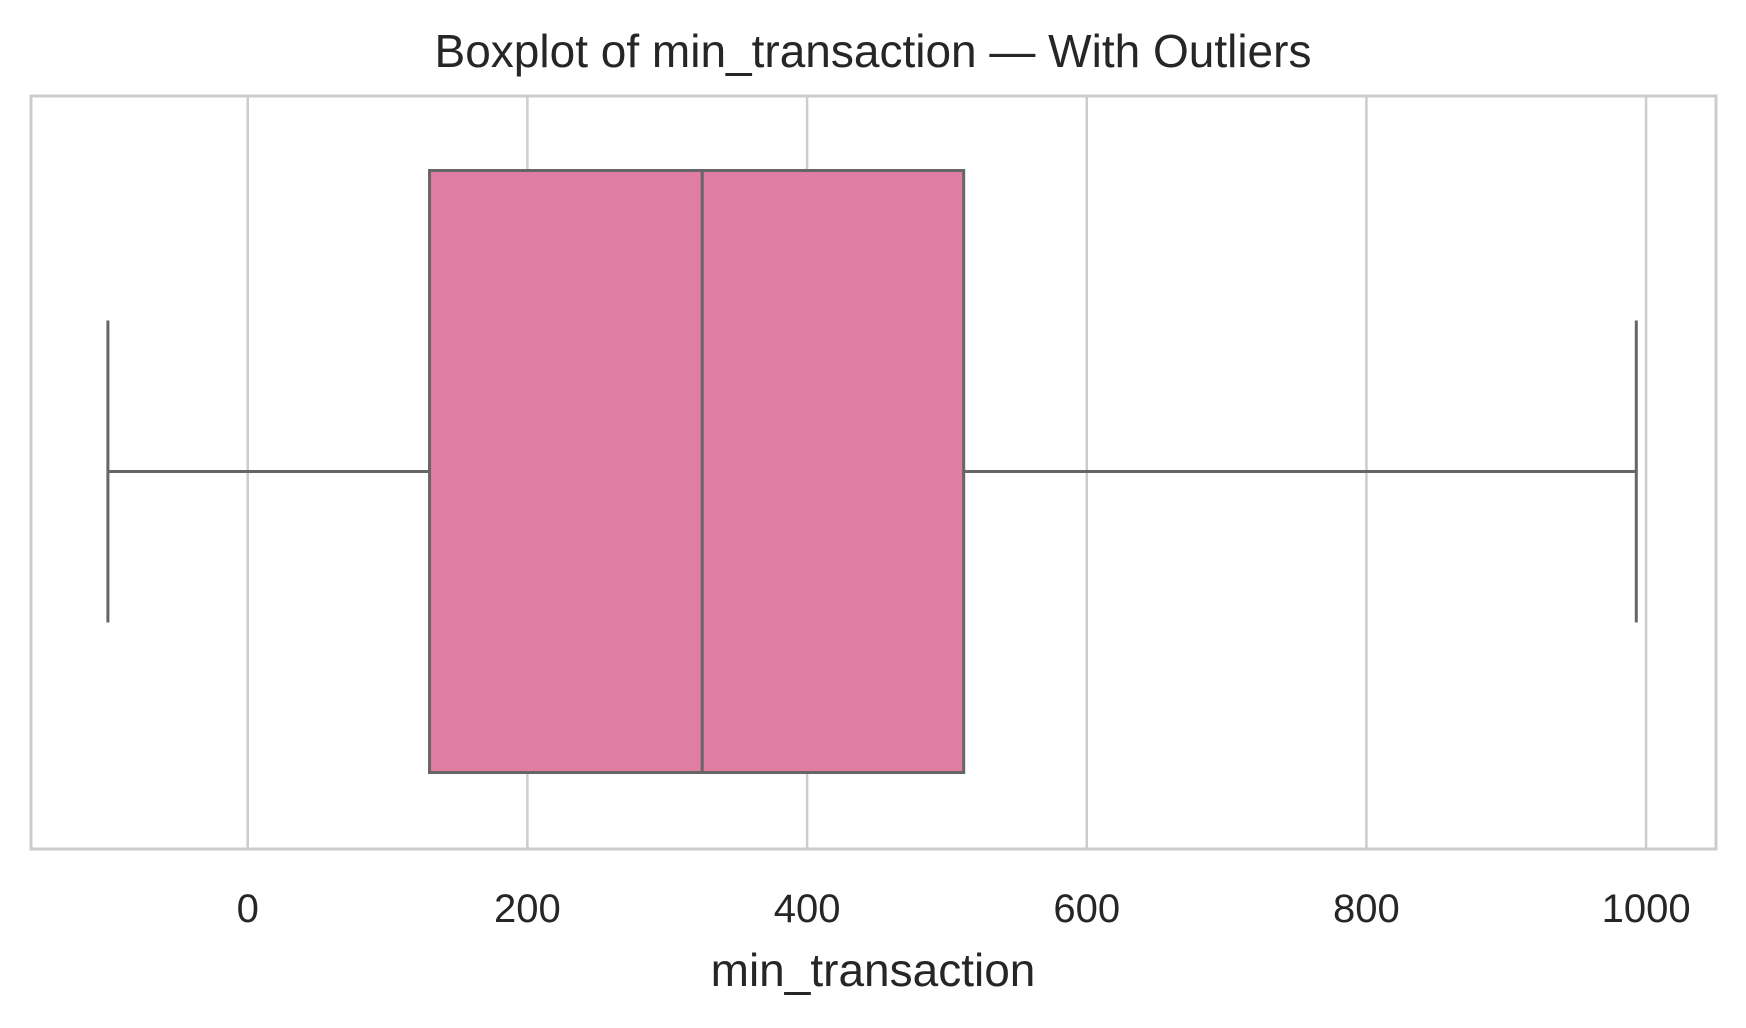 This screenshot has height=1028, width=1746. I want to click on x-tick-label: 600, so click(1086, 909).